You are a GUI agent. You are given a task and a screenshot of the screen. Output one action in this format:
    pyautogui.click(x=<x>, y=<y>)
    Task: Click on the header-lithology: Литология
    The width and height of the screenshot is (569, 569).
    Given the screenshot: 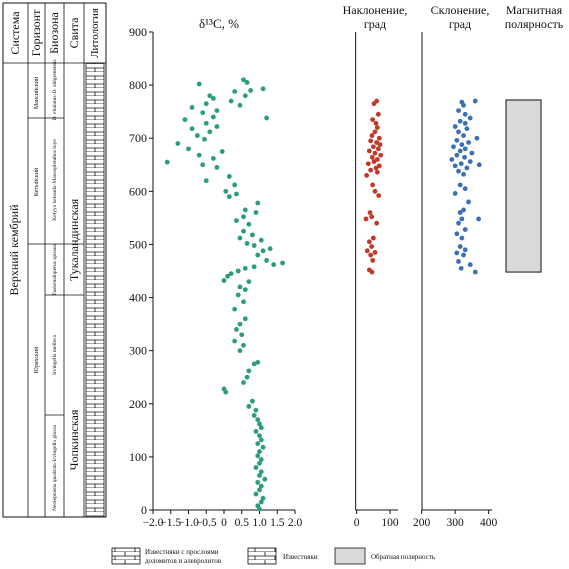 What is the action you would take?
    pyautogui.click(x=95, y=33)
    